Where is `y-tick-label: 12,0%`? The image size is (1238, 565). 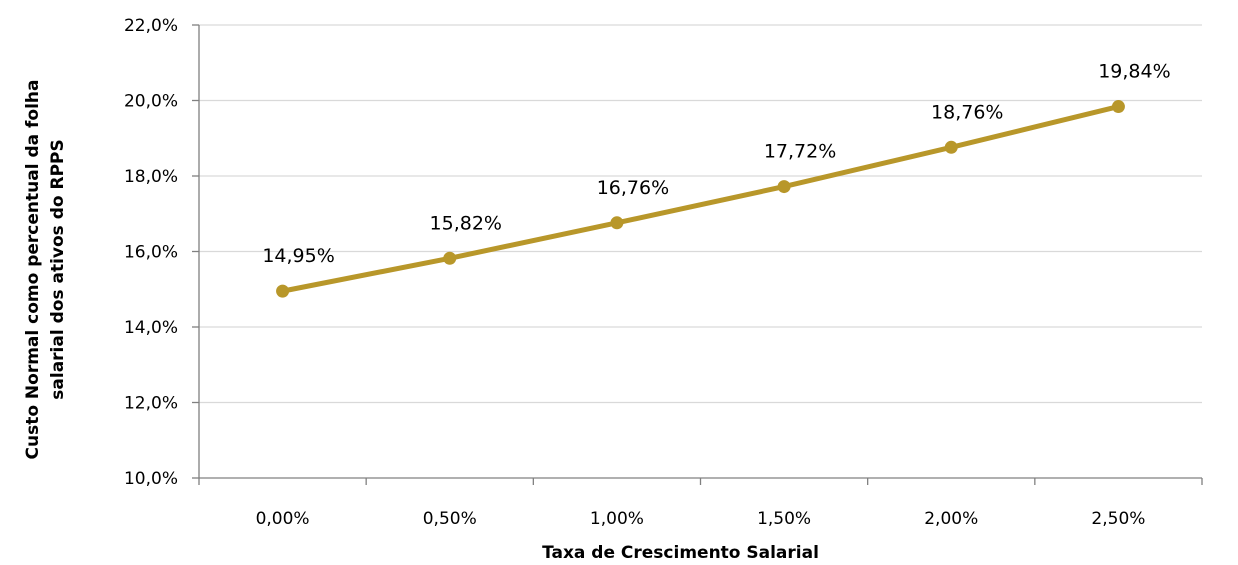
y-tick-label: 12,0% is located at coordinates (151, 404).